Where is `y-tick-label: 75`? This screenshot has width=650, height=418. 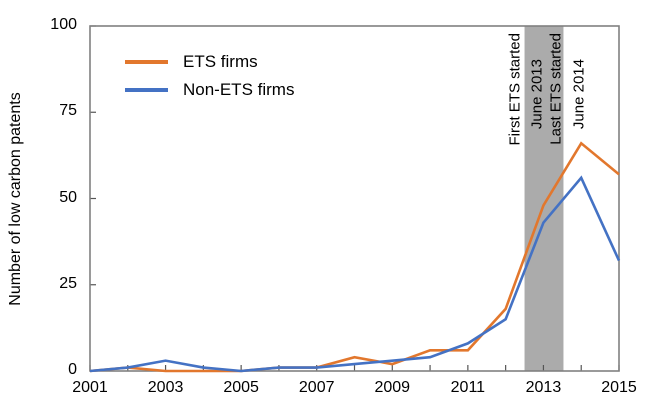
y-tick-label: 75 is located at coordinates (68, 111).